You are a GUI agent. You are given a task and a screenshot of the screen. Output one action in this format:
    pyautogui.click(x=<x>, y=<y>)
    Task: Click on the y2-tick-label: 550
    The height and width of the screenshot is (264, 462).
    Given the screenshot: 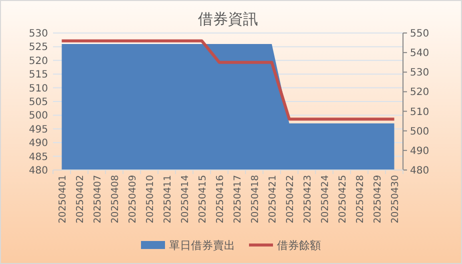 What is the action you would take?
    pyautogui.click(x=420, y=34)
    